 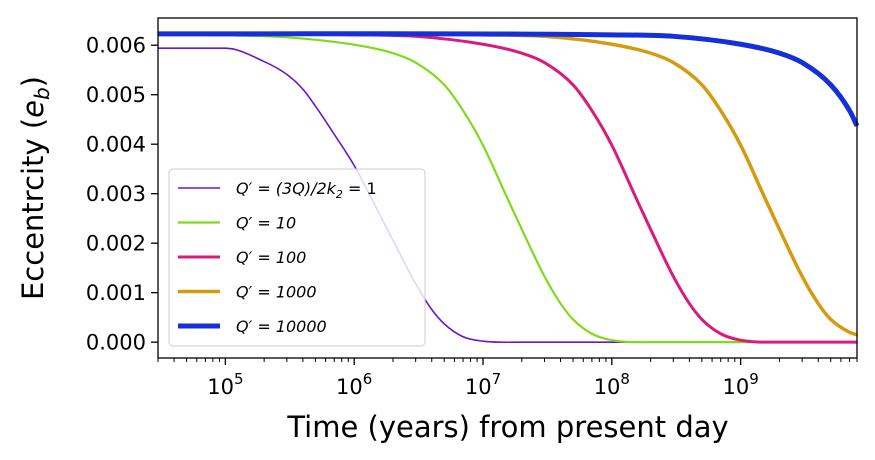 I want to click on y-tick-label: 0.002, so click(x=116, y=244).